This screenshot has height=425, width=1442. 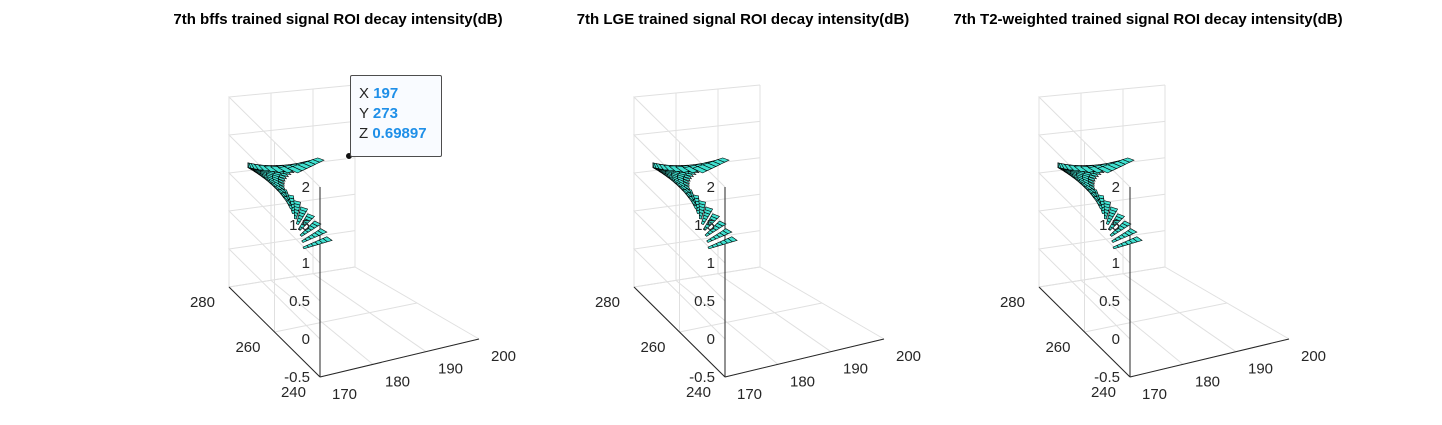 What do you see at coordinates (386, 93) in the screenshot?
I see `datatip-x-value: 197` at bounding box center [386, 93].